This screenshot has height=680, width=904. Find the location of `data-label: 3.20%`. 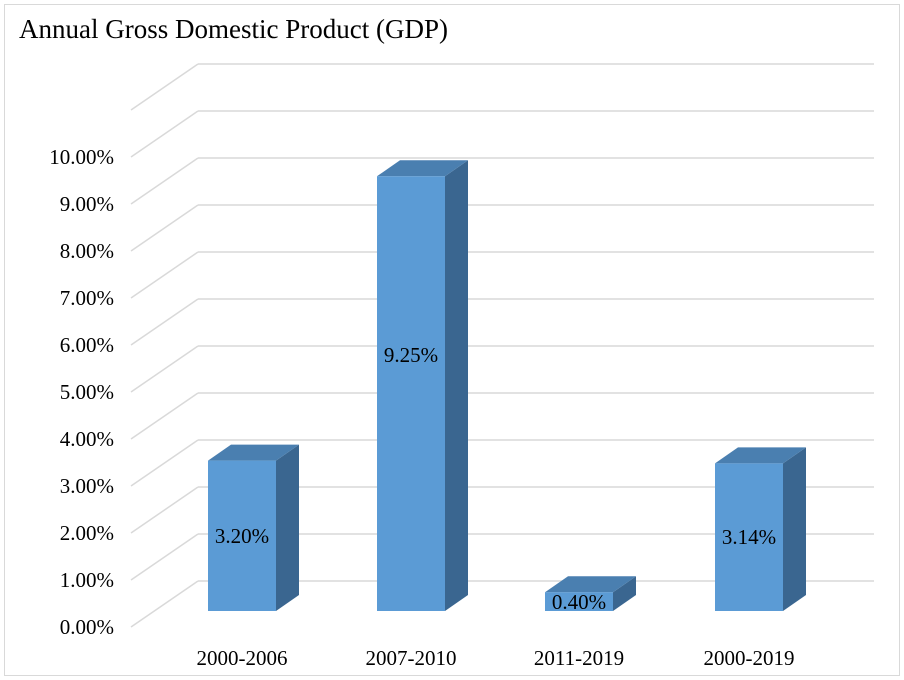

data-label: 3.20% is located at coordinates (242, 536).